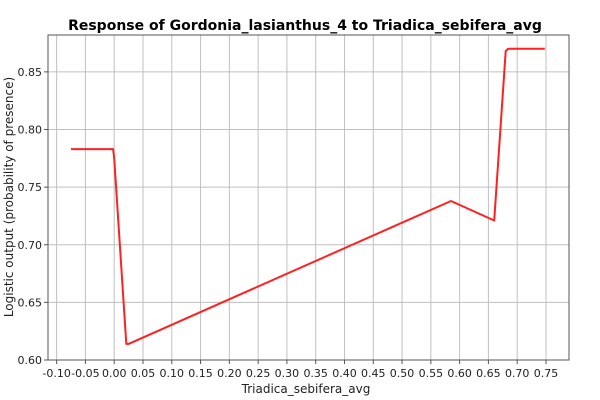  Describe the element at coordinates (229, 373) in the screenshot. I see `x-tick-label: 0.20` at that location.